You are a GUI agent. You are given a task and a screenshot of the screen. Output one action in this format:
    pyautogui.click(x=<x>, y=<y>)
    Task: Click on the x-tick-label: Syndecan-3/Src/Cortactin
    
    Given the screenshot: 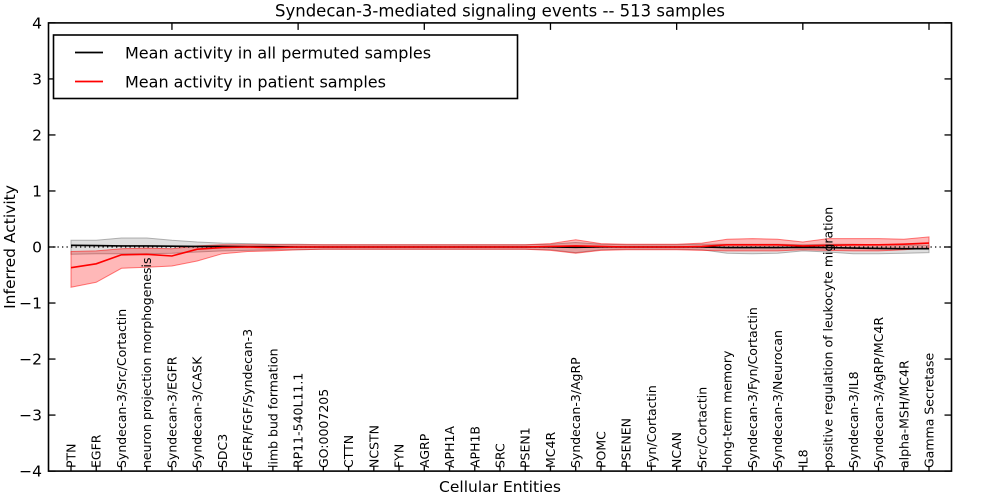 What is the action you would take?
    pyautogui.click(x=121, y=388)
    